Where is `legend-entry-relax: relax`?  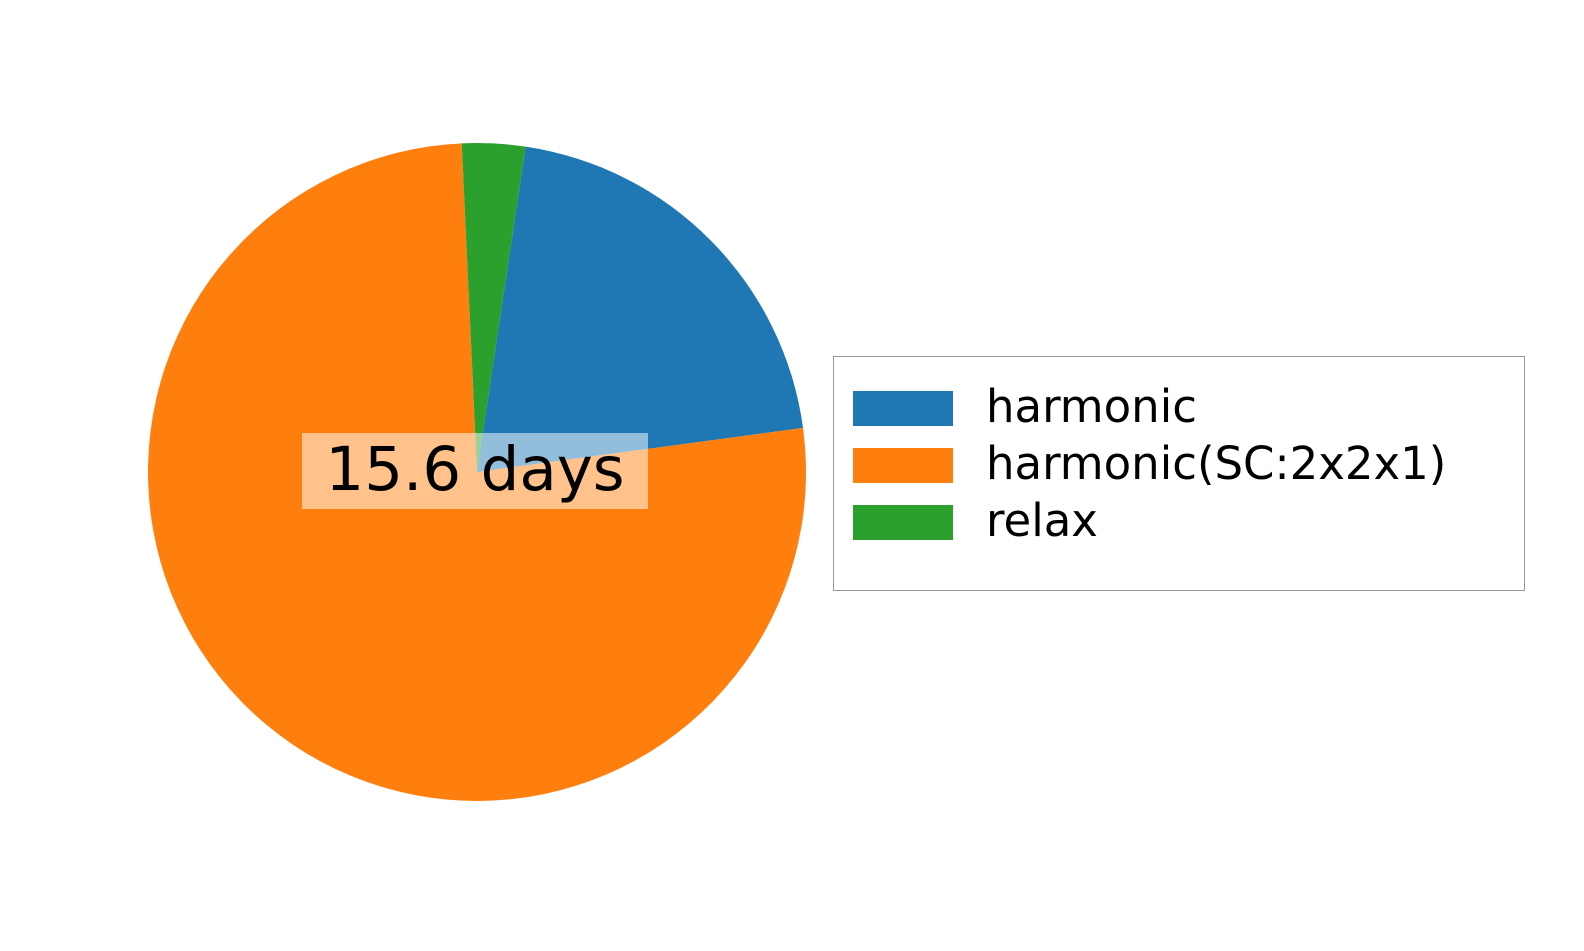 legend-entry-relax: relax is located at coordinates (1188, 522).